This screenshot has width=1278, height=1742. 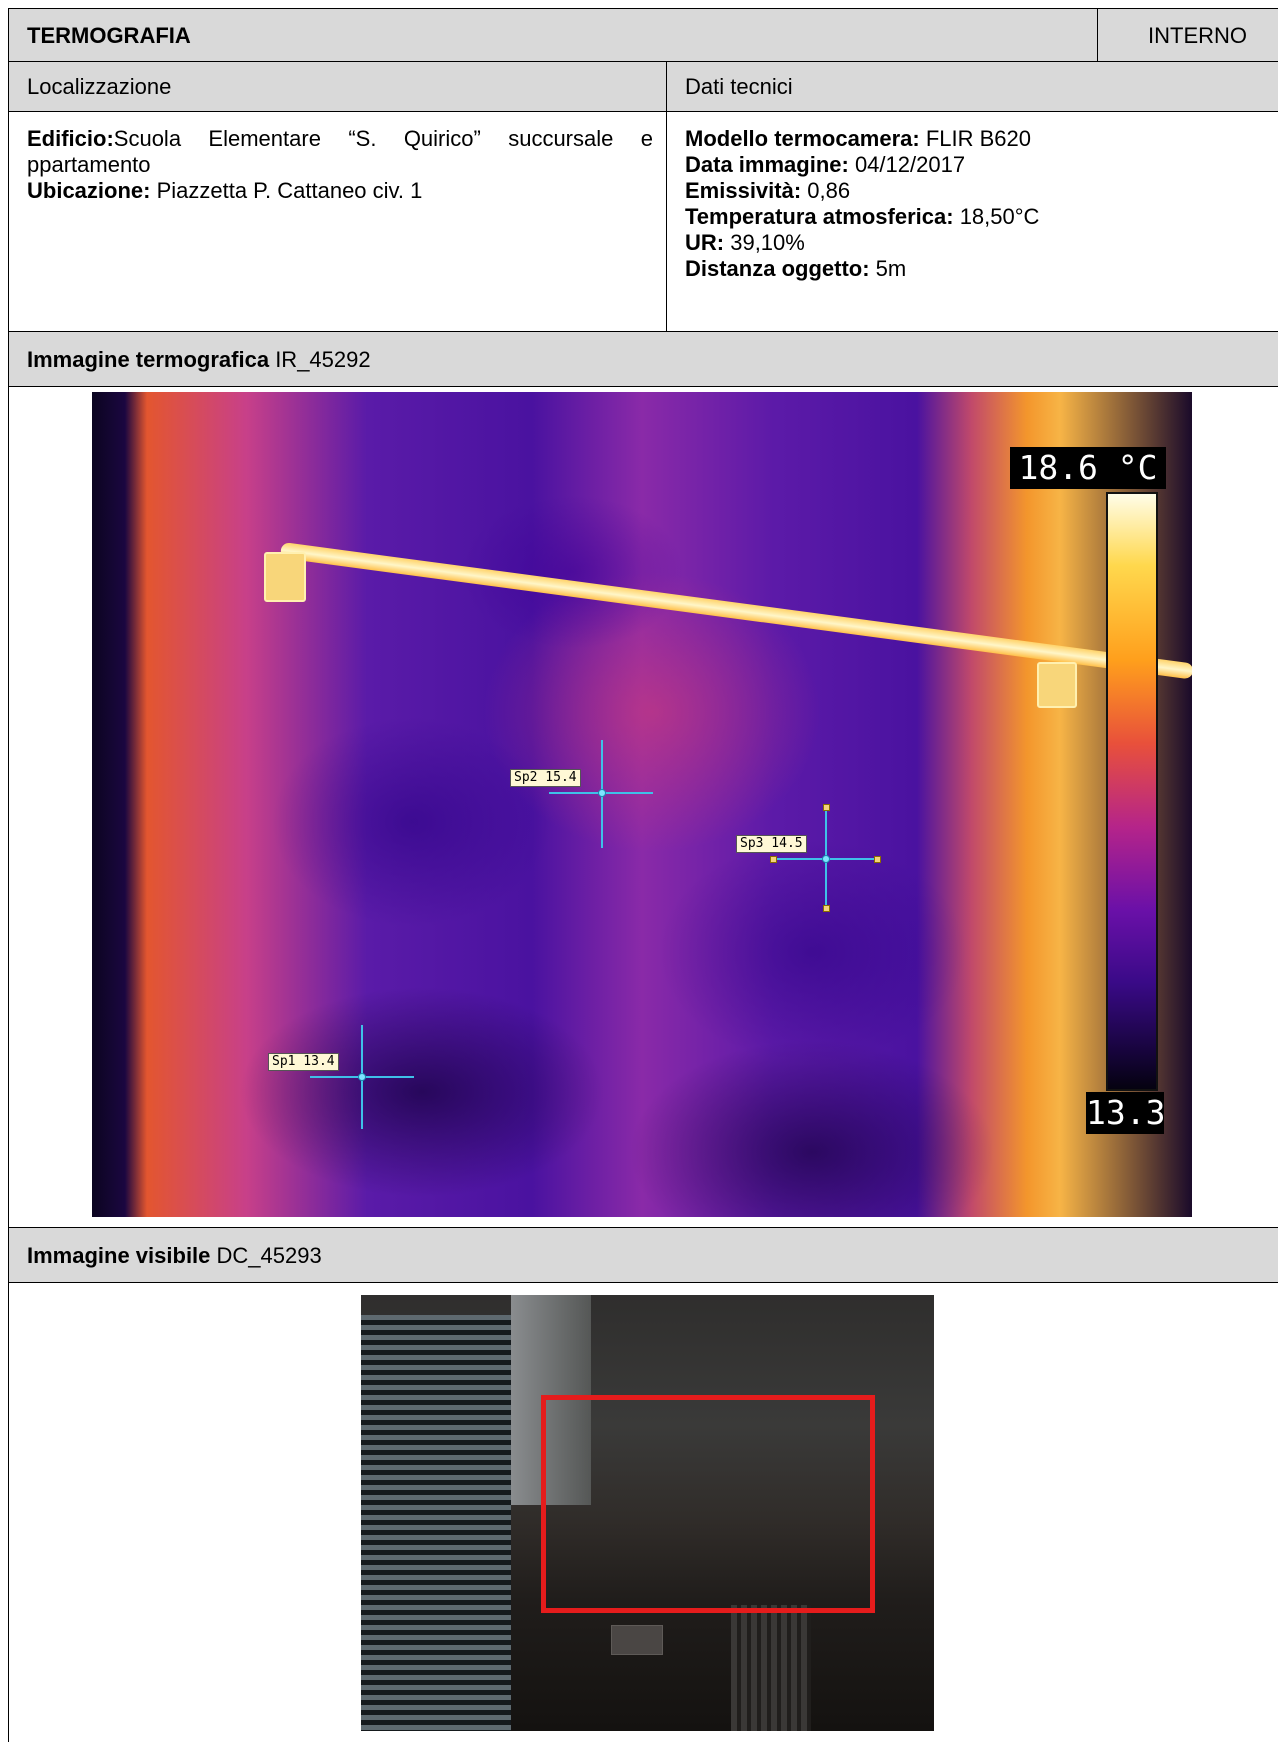 What do you see at coordinates (266, 1255) in the screenshot?
I see `visible-image-id: DC_45293` at bounding box center [266, 1255].